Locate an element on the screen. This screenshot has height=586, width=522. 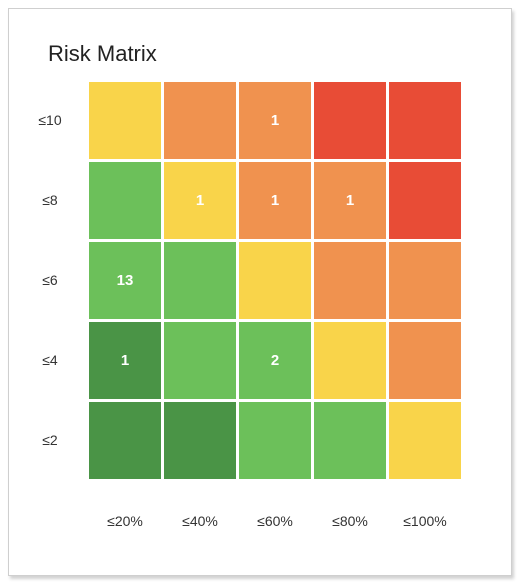
cell-value-label: 2 is located at coordinates (275, 360).